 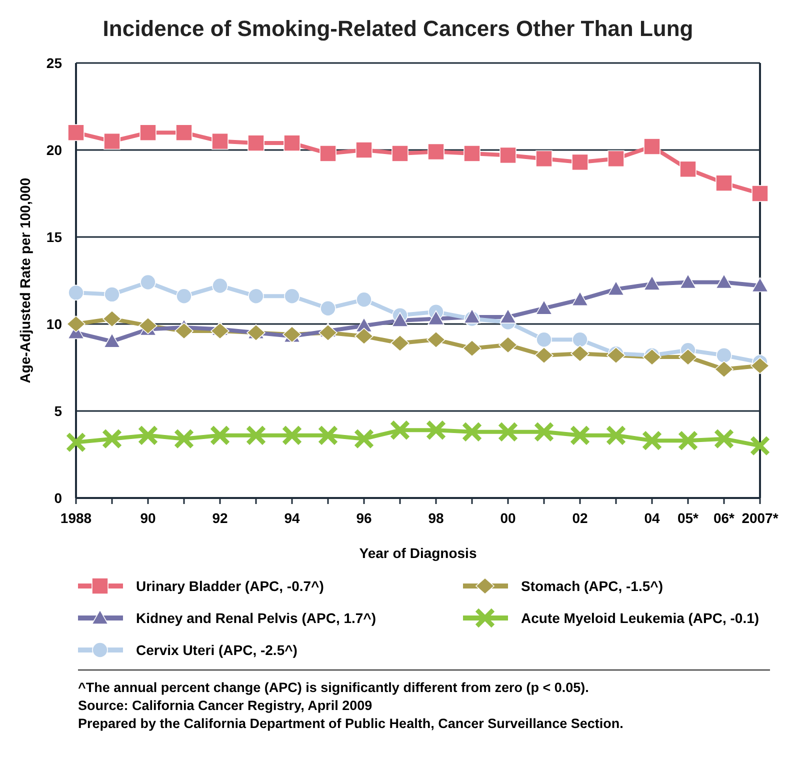 What do you see at coordinates (592, 586) in the screenshot?
I see `legend-label: Stomach (APC, -1.5^)` at bounding box center [592, 586].